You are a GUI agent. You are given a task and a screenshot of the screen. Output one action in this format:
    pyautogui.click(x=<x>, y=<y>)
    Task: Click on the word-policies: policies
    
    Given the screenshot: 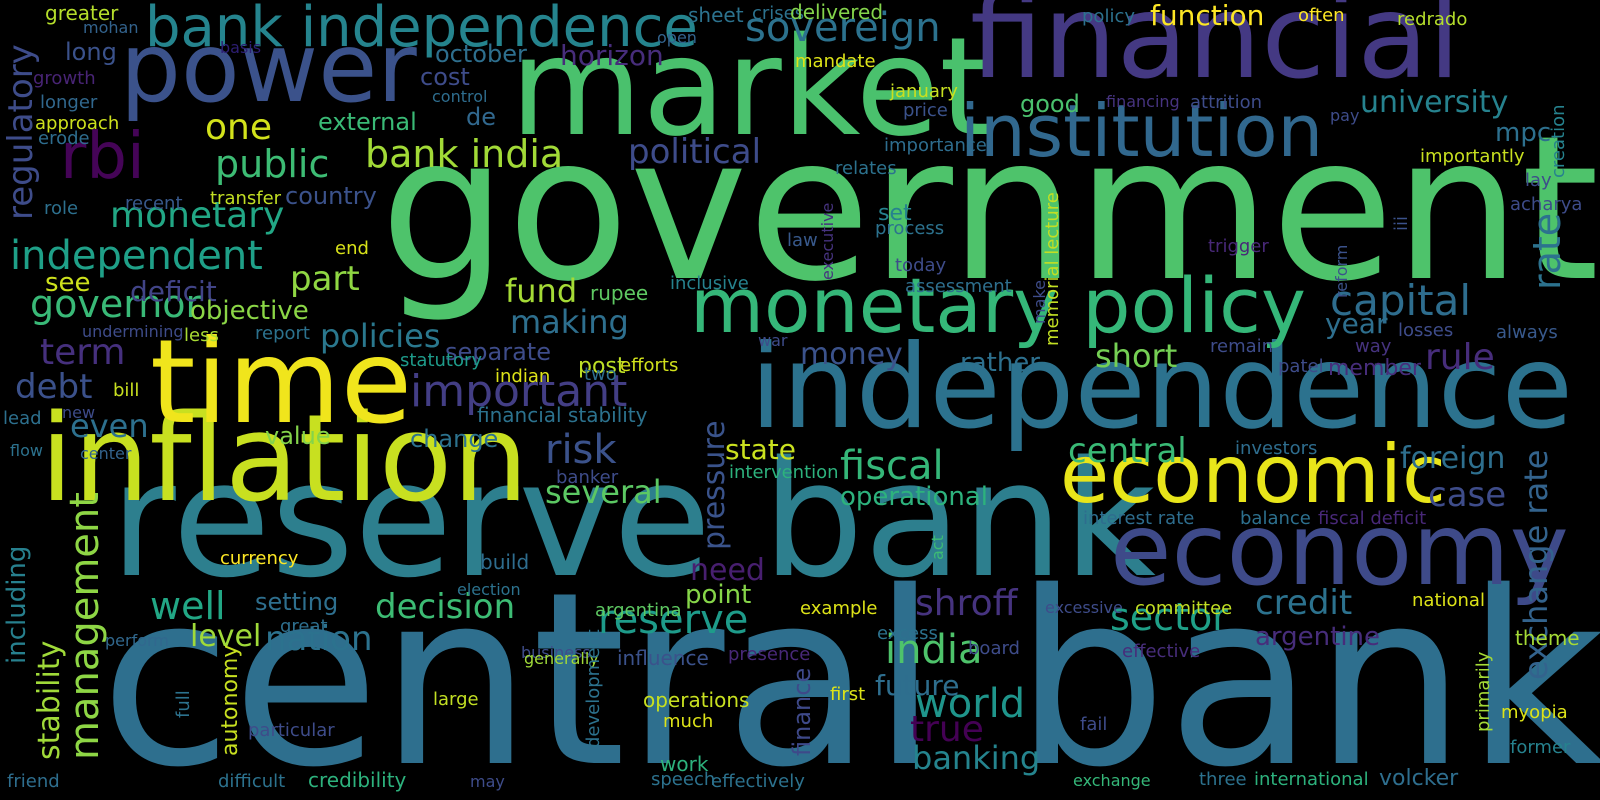 What is the action you would take?
    pyautogui.click(x=380, y=336)
    